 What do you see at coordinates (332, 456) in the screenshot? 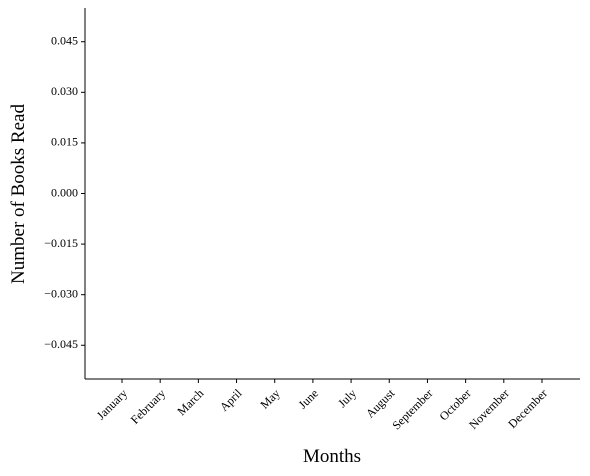
I see `x-axis-label: Months` at bounding box center [332, 456].